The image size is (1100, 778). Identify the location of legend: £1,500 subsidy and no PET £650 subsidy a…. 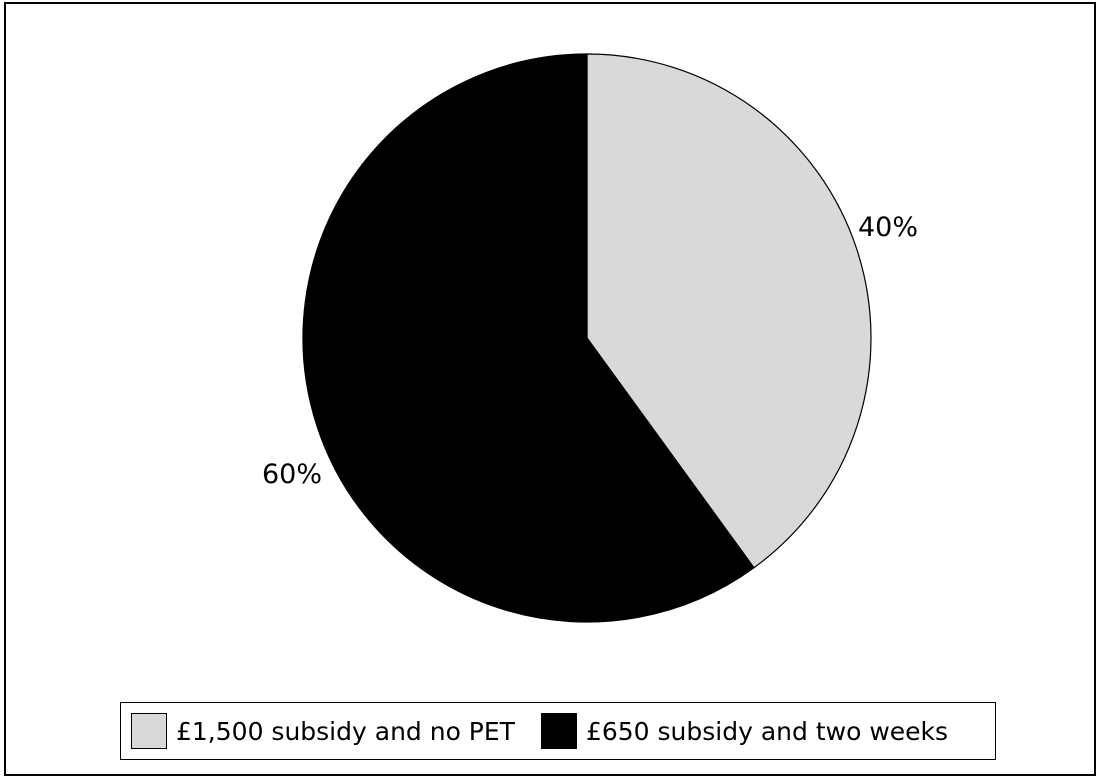
(558, 731).